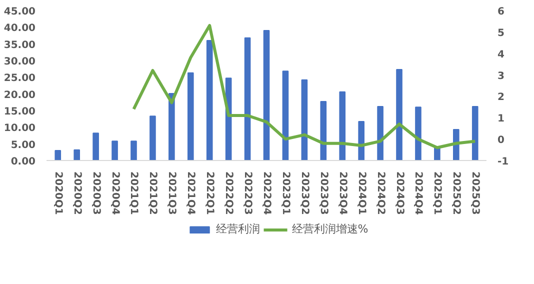 Image resolution: width=534 pixels, height=284 pixels. What do you see at coordinates (501, 54) in the screenshot?
I see `y2-tick-label: 4` at bounding box center [501, 54].